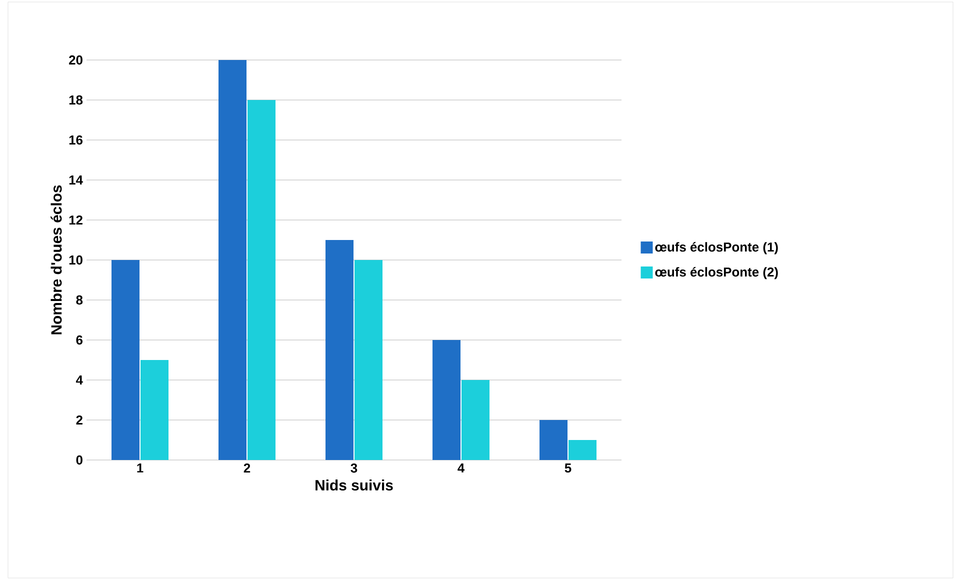 Image resolution: width=955 pixels, height=580 pixels. I want to click on x-tick-label: 4, so click(461, 468).